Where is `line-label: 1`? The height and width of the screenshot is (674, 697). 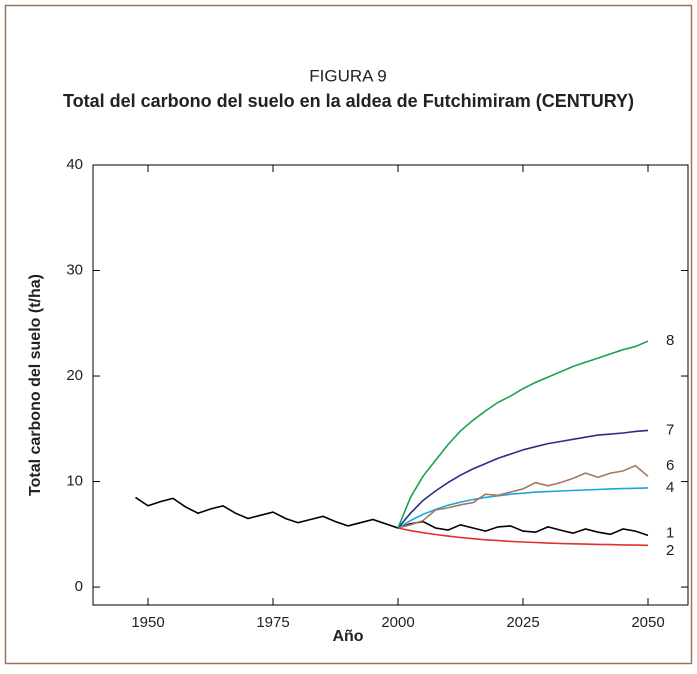 line-label: 1 is located at coordinates (670, 532).